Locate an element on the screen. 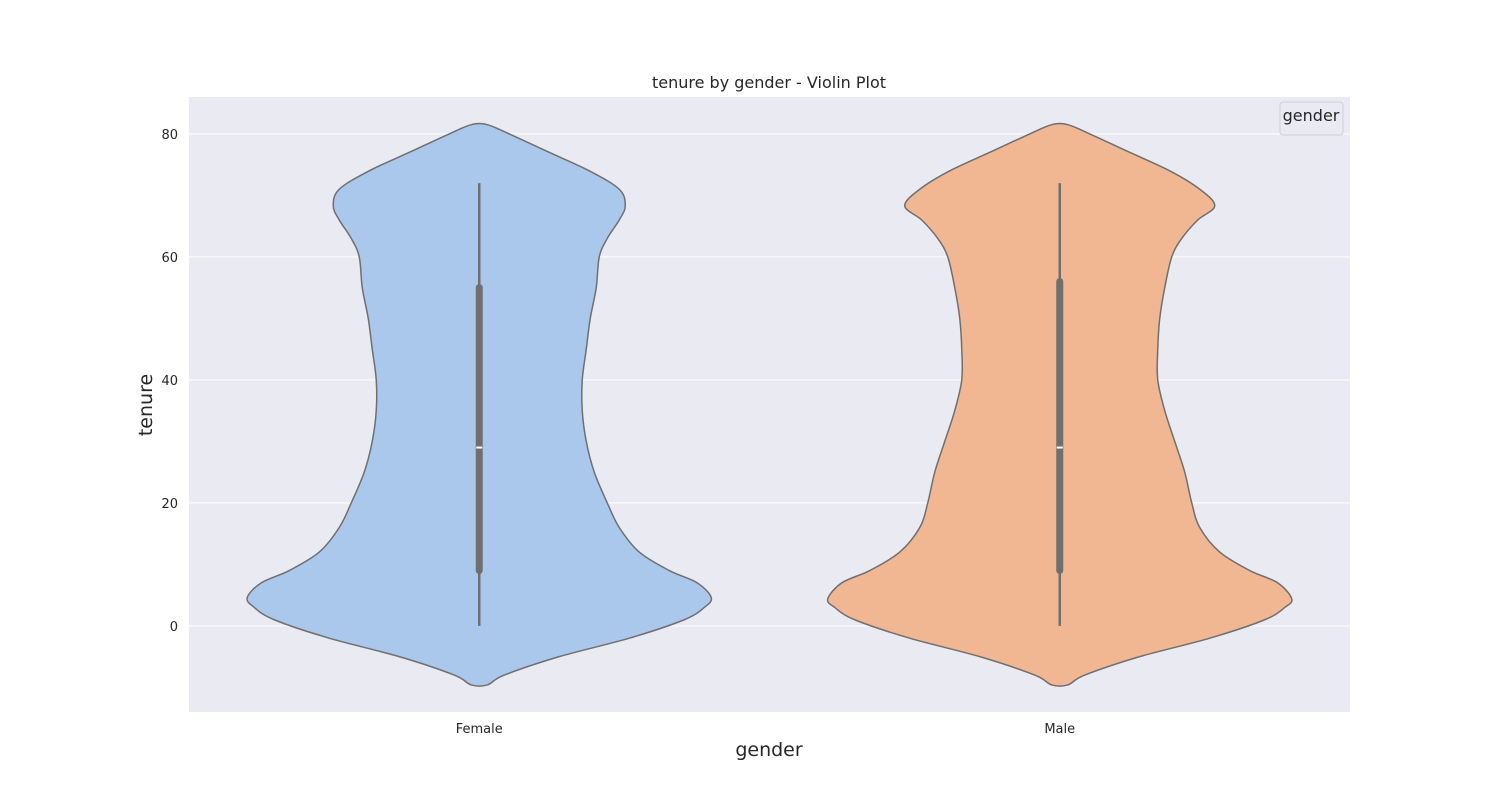 The image size is (1500, 800). y-axis-title: tenure is located at coordinates (146, 405).